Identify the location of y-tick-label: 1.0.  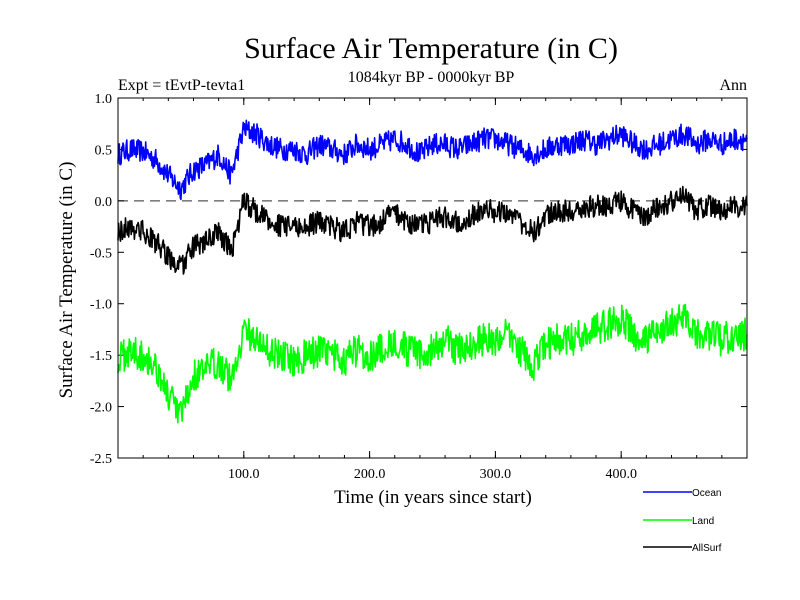
(104, 99).